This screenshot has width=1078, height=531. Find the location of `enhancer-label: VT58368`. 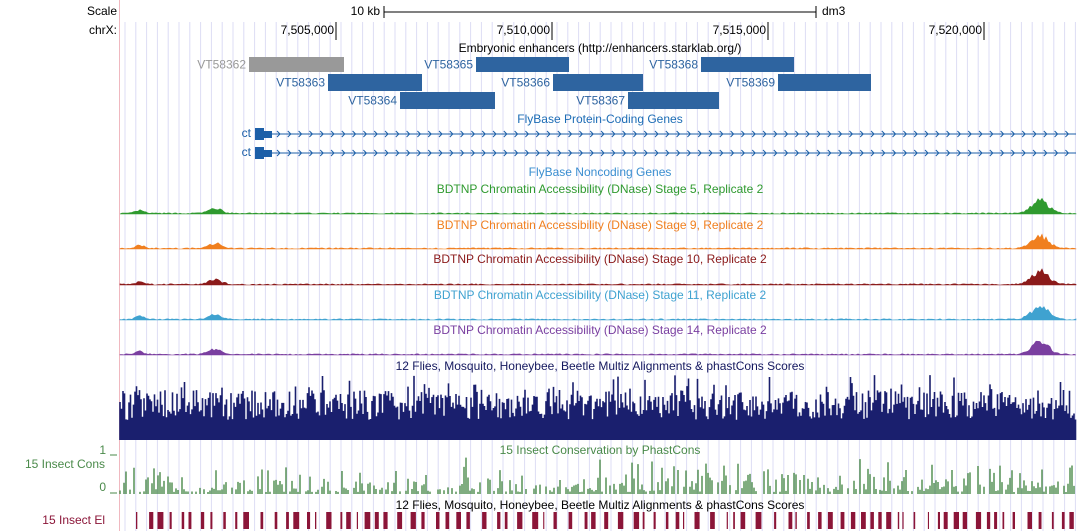

enhancer-label: VT58368 is located at coordinates (673, 65).